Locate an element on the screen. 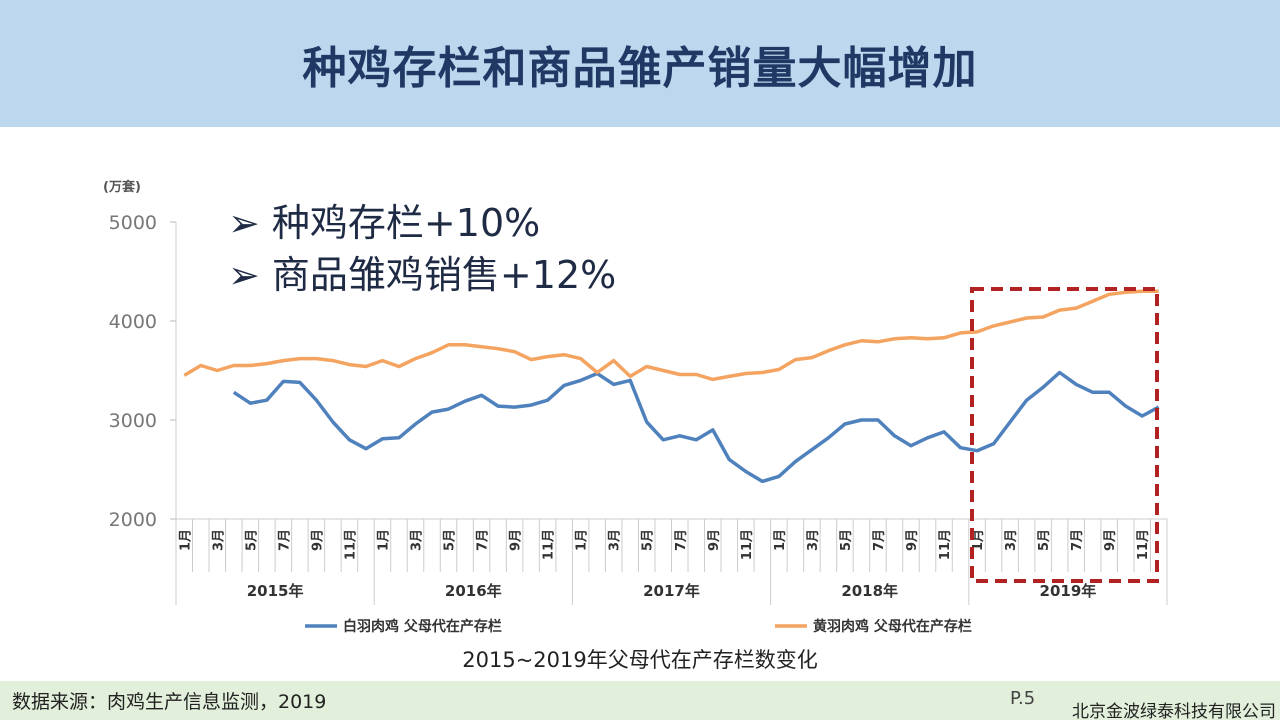 Image resolution: width=1280 pixels, height=722 pixels. bullet-text: 商品雏鸡销售+12% is located at coordinates (444, 275).